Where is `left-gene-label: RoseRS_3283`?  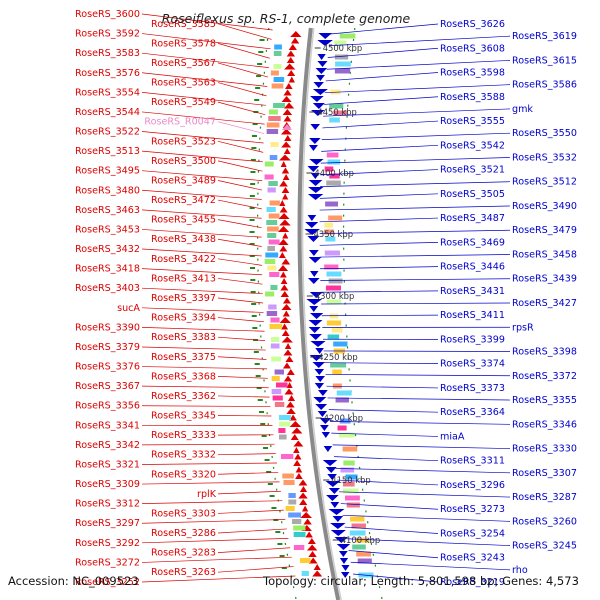 left-gene-label: RoseRS_3283 is located at coordinates (183, 553).